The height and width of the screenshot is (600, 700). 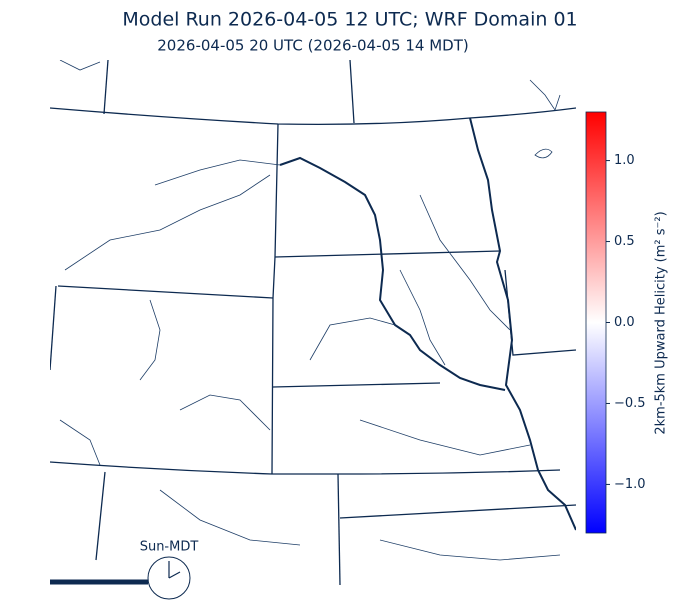 I want to click on subtitle: 2026-04-05 20 UTC (2026-04-05 14 MDT), so click(x=312, y=46).